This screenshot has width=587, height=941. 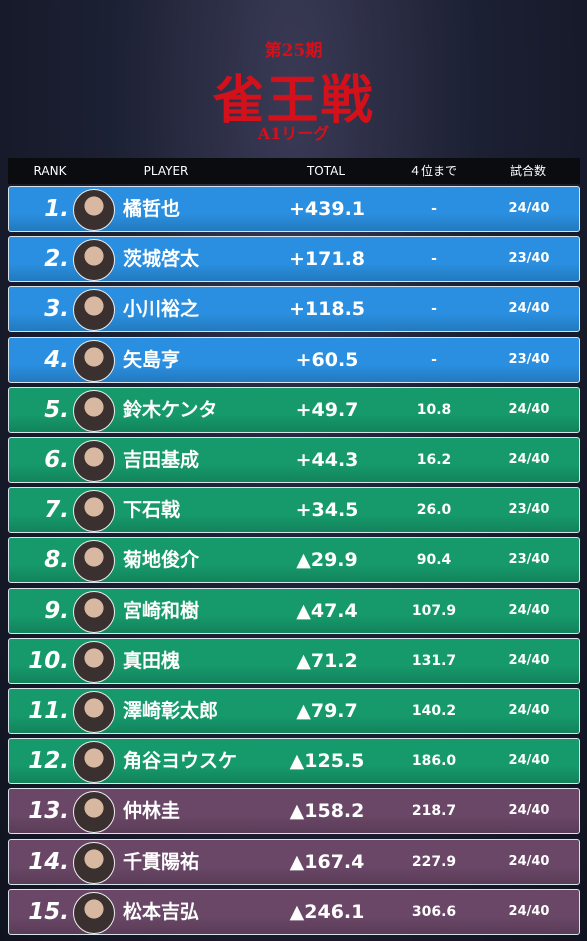 I want to click on rank: 13., so click(x=48, y=811).